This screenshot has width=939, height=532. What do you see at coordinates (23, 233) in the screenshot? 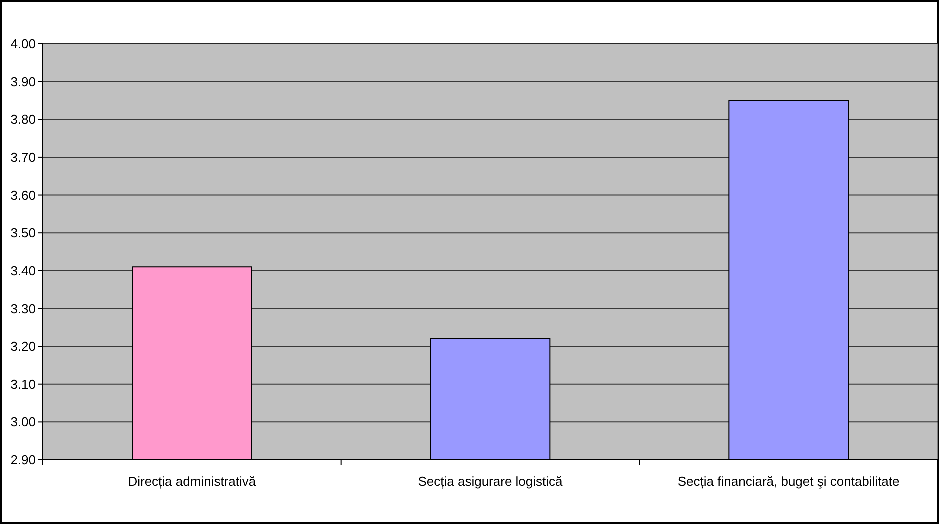
I see `y-tick-label: 3.50` at bounding box center [23, 233].